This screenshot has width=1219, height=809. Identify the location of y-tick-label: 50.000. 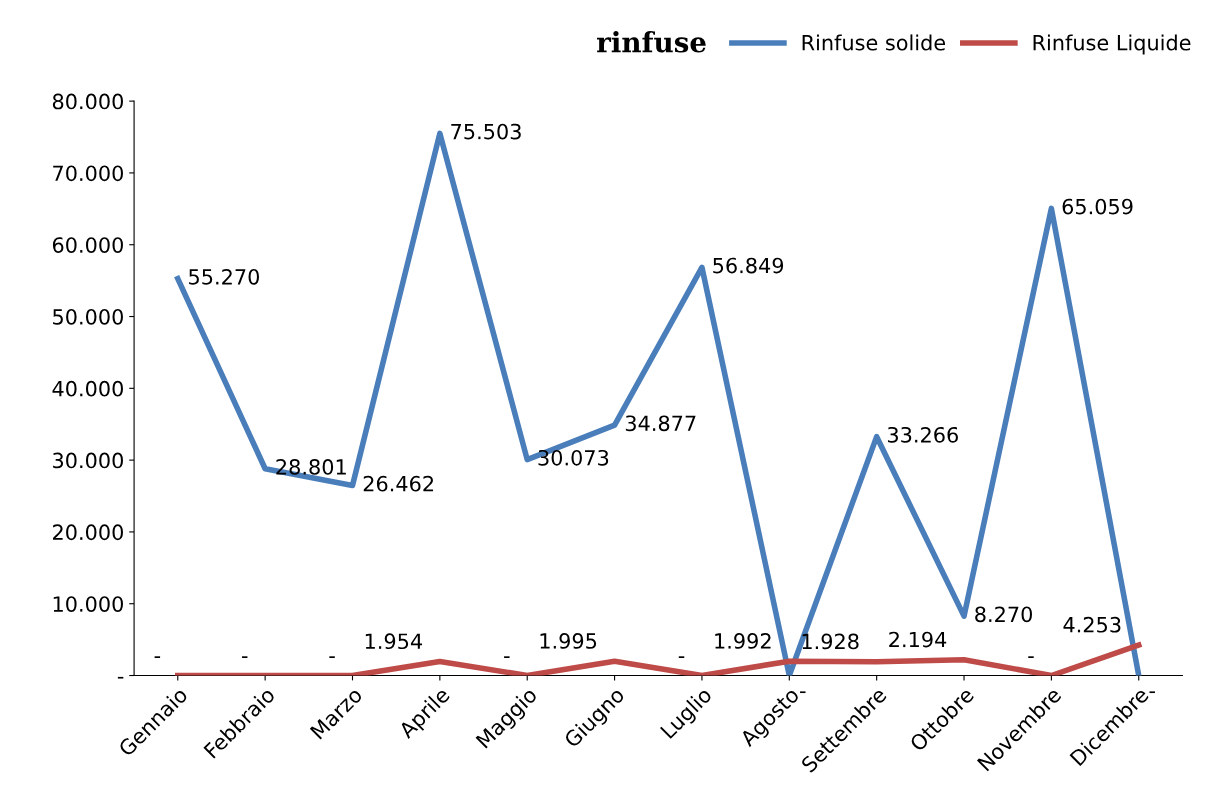
(88, 316).